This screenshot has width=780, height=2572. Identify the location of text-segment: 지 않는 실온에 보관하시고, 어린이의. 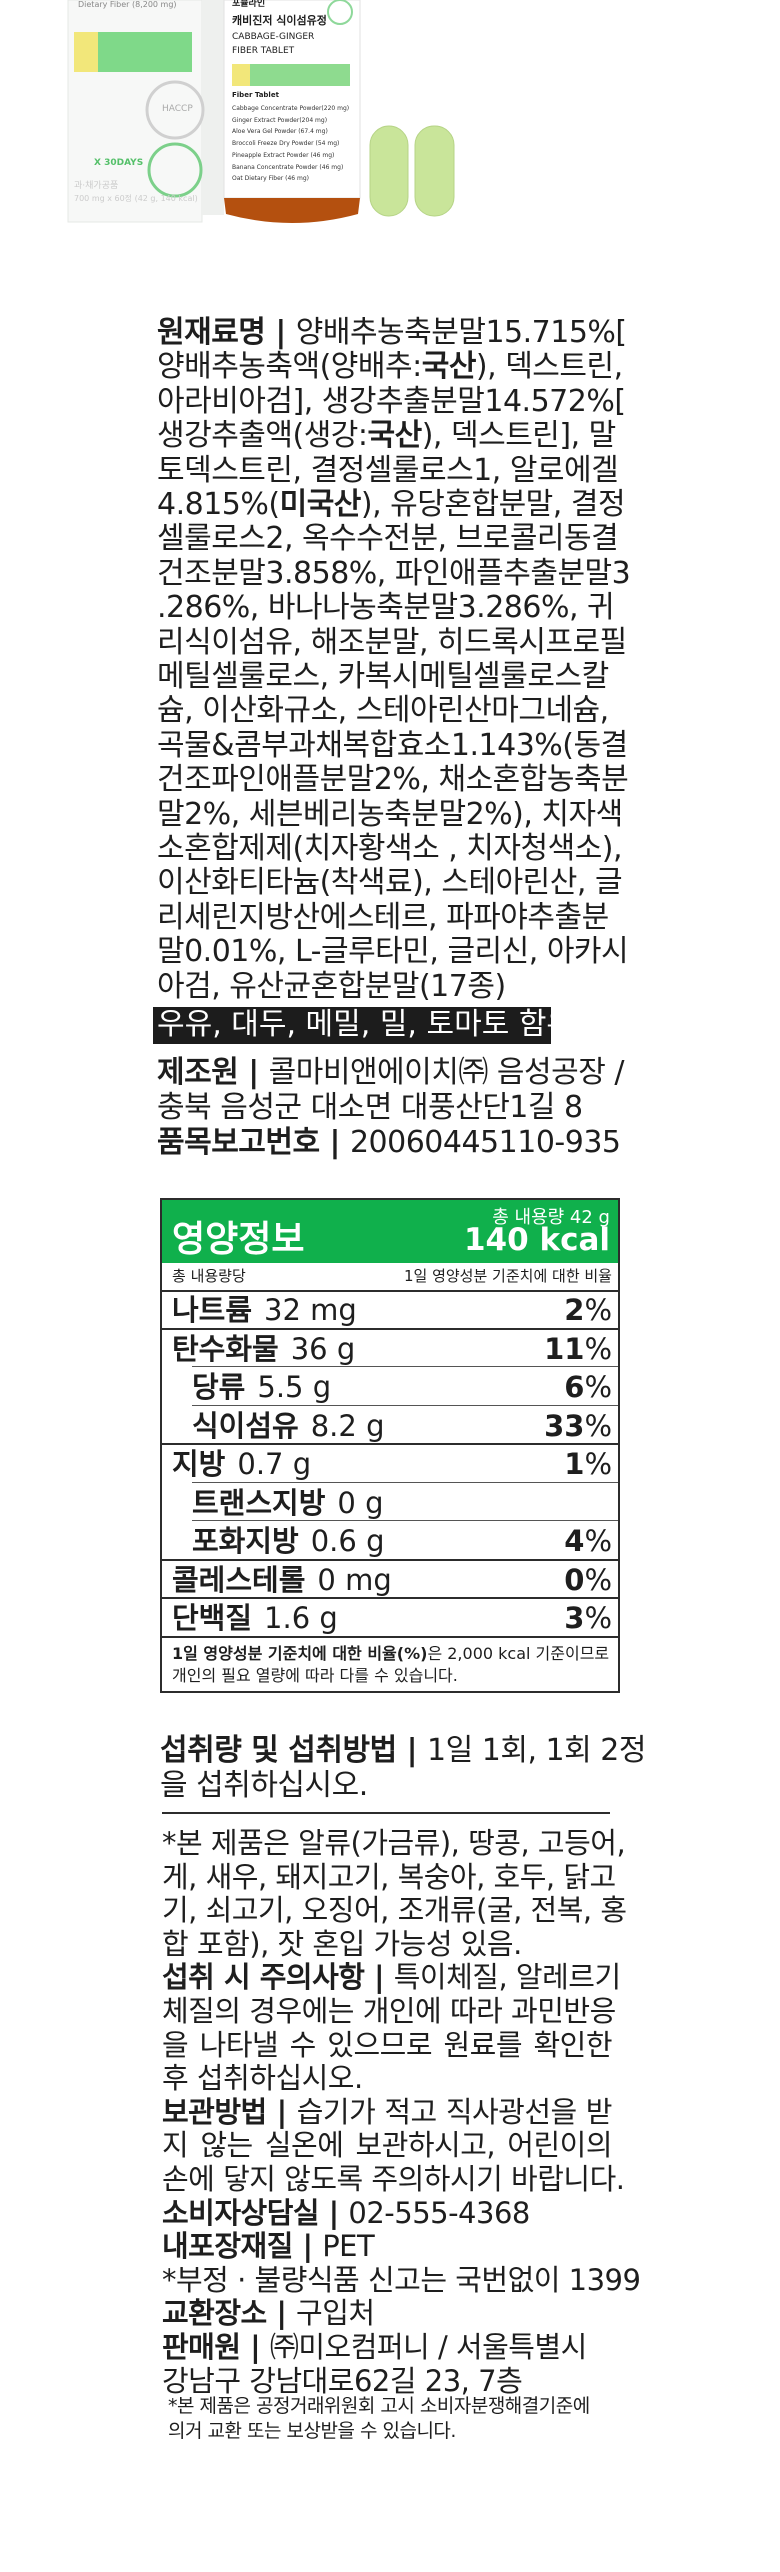
(387, 2145).